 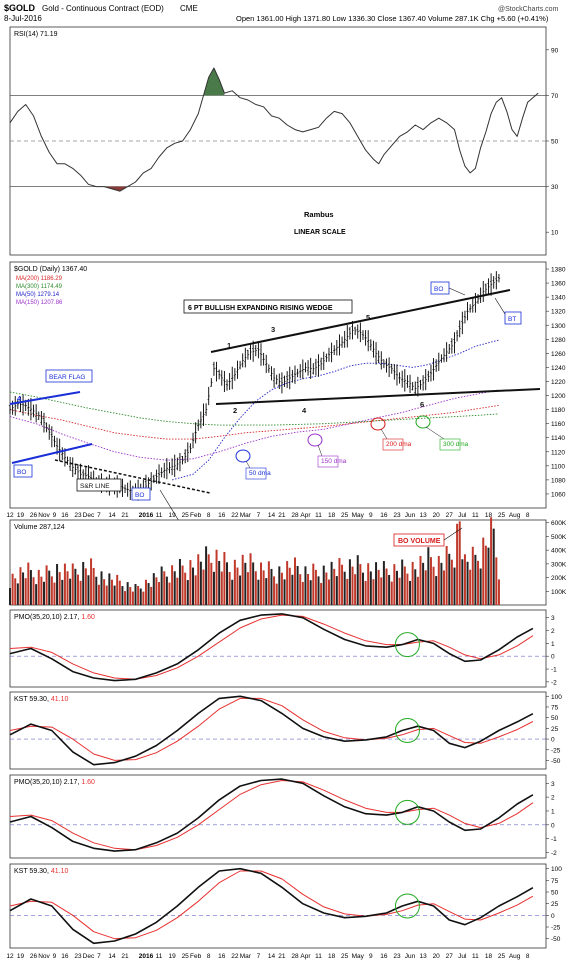 I want to click on kst1-panel-frame, so click(x=278, y=730).